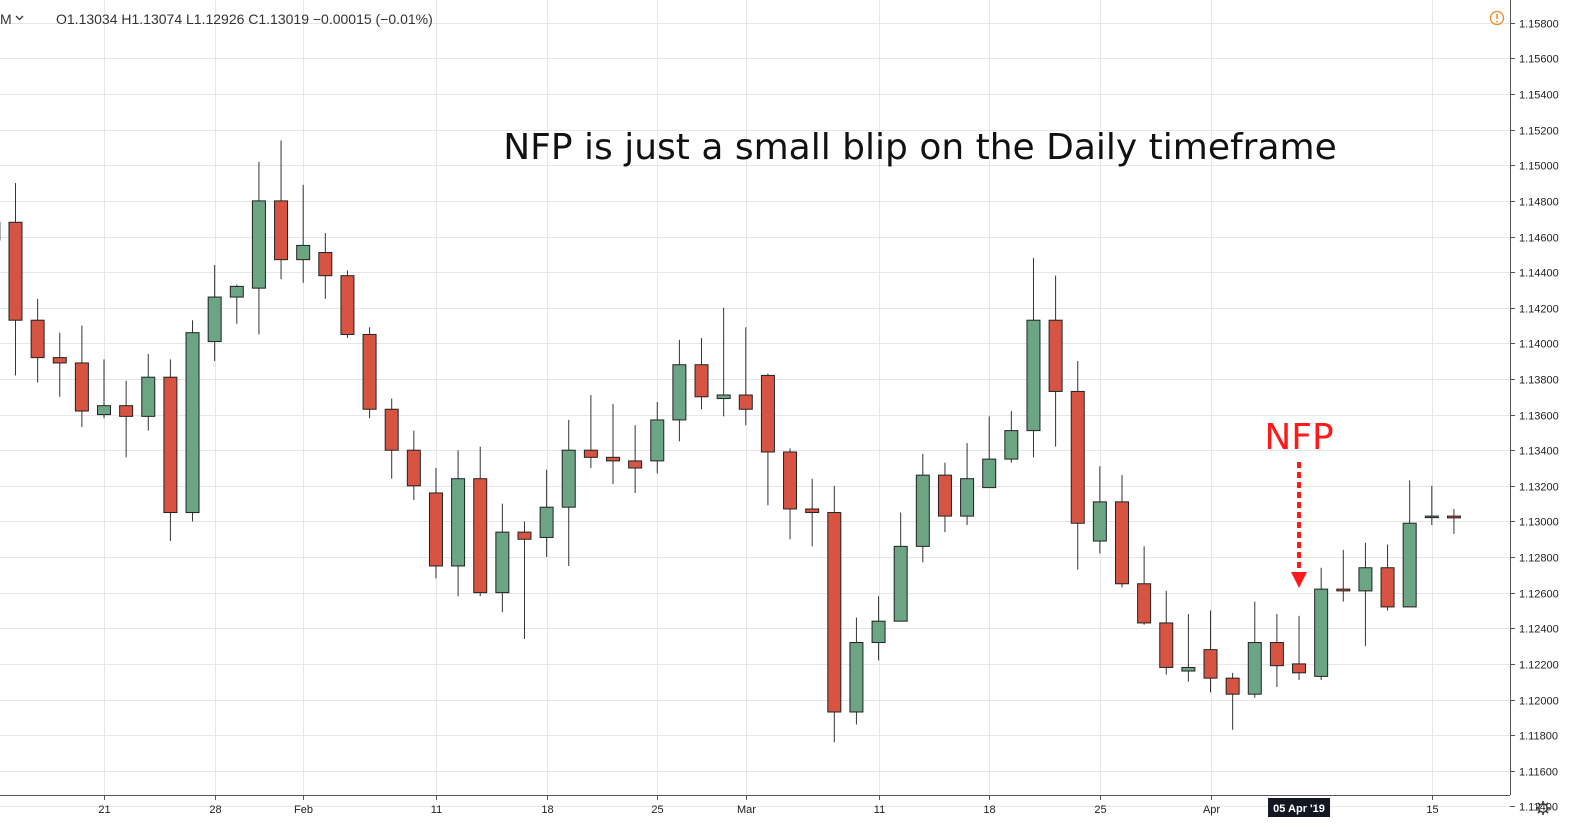 This screenshot has width=1577, height=827. What do you see at coordinates (1543, 808) in the screenshot?
I see `gear-icon` at bounding box center [1543, 808].